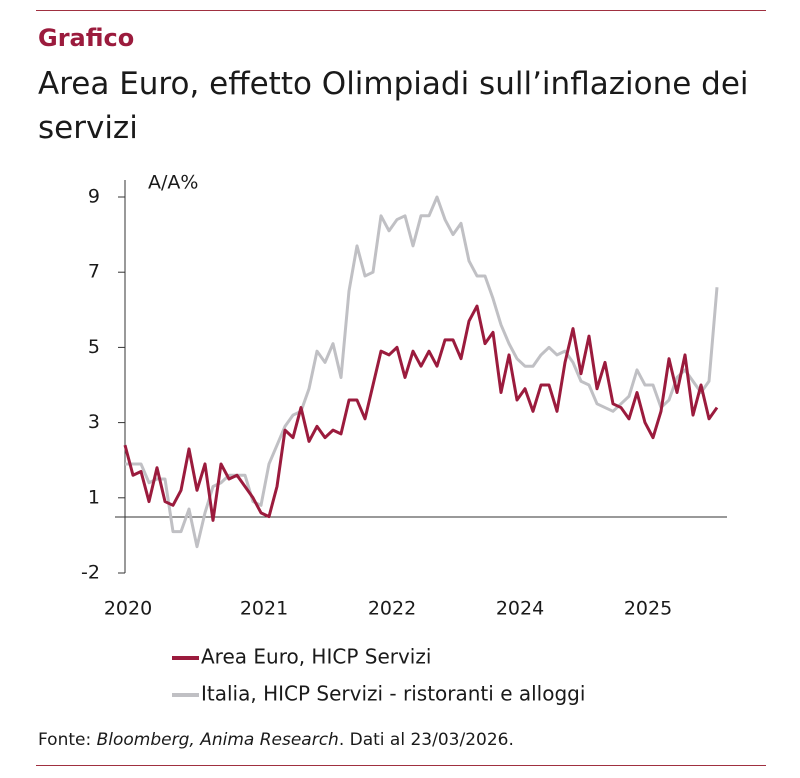  I want to click on y-tick-label: 1, so click(94, 497).